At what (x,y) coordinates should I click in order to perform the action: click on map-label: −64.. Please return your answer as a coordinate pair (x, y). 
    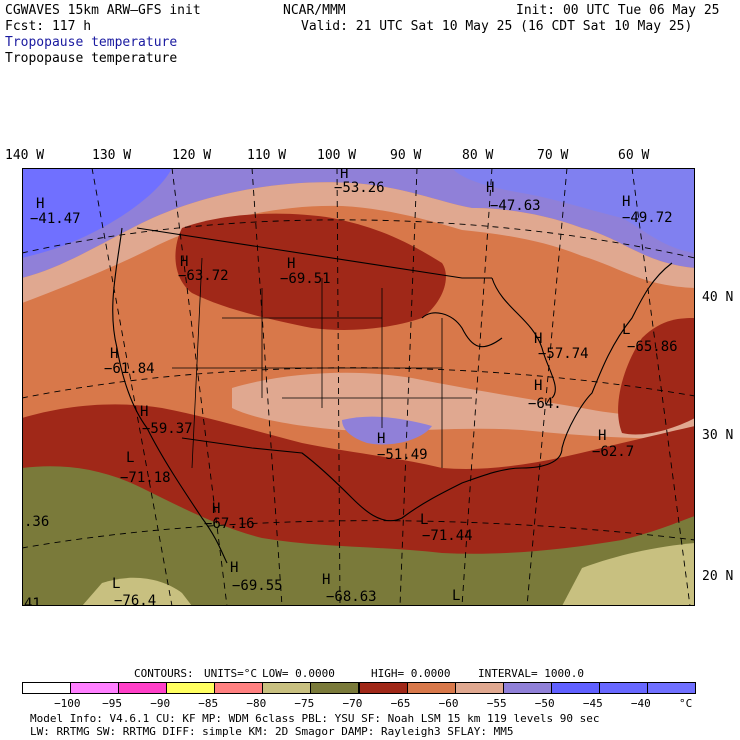
    Looking at the image, I should click on (545, 404).